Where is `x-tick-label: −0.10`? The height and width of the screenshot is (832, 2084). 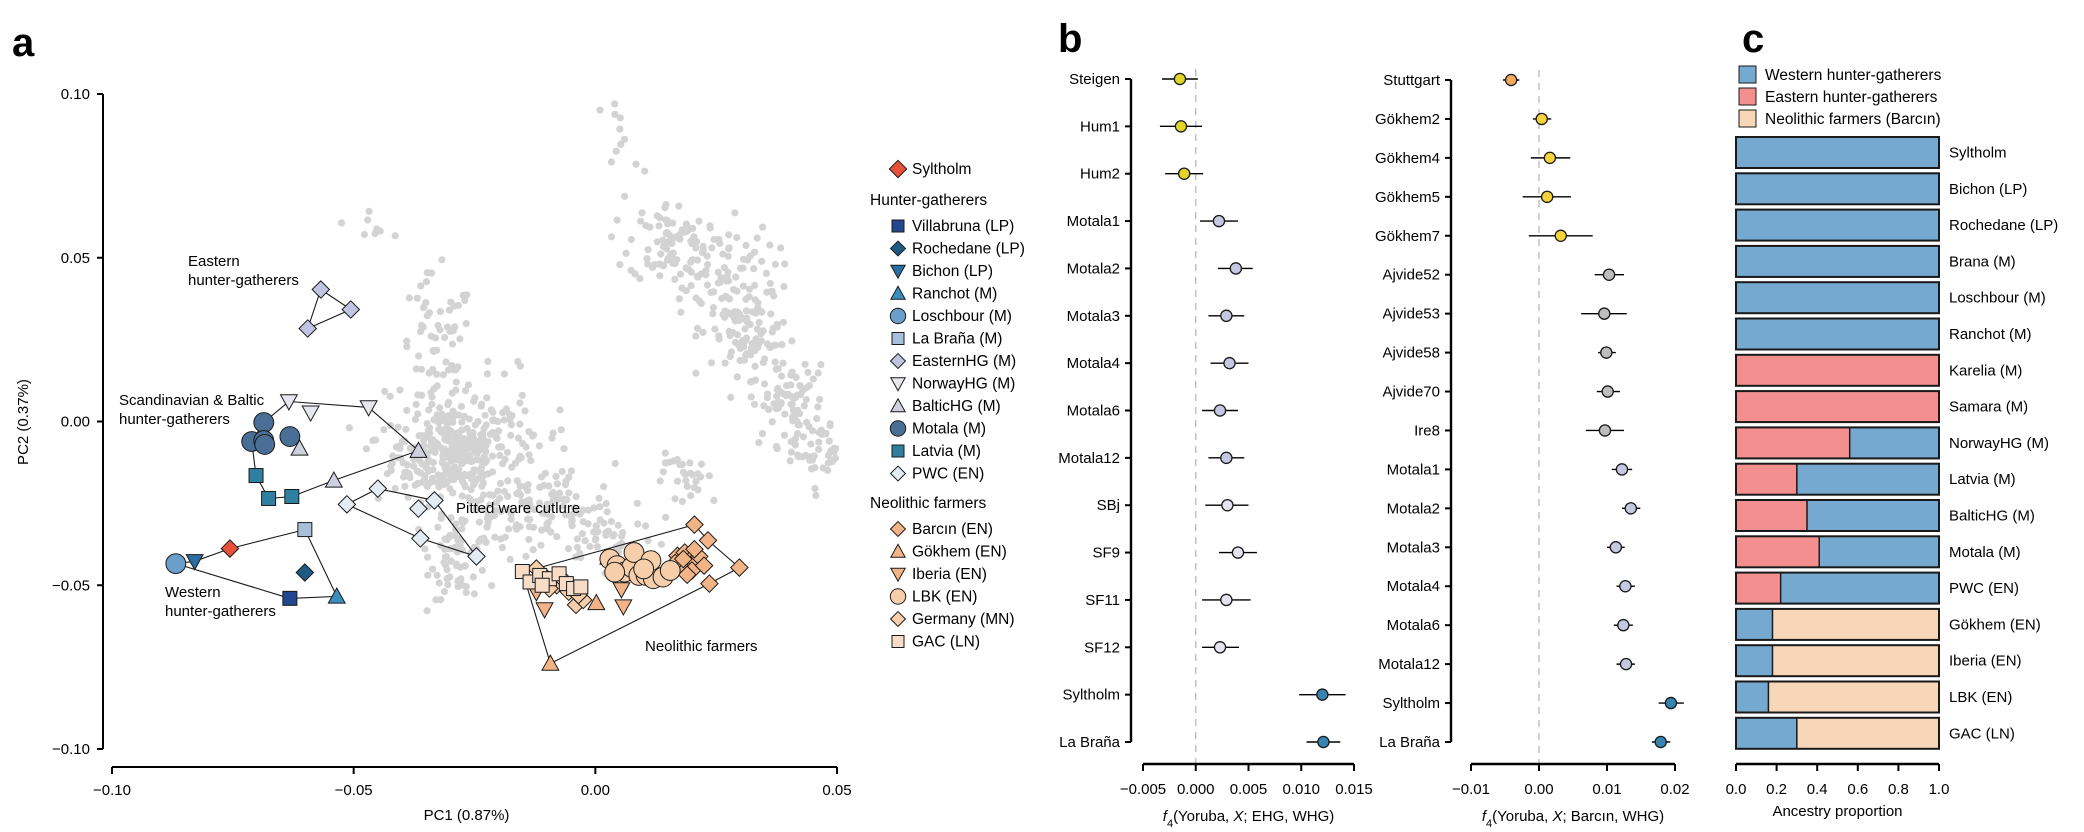 x-tick-label: −0.10 is located at coordinates (112, 790).